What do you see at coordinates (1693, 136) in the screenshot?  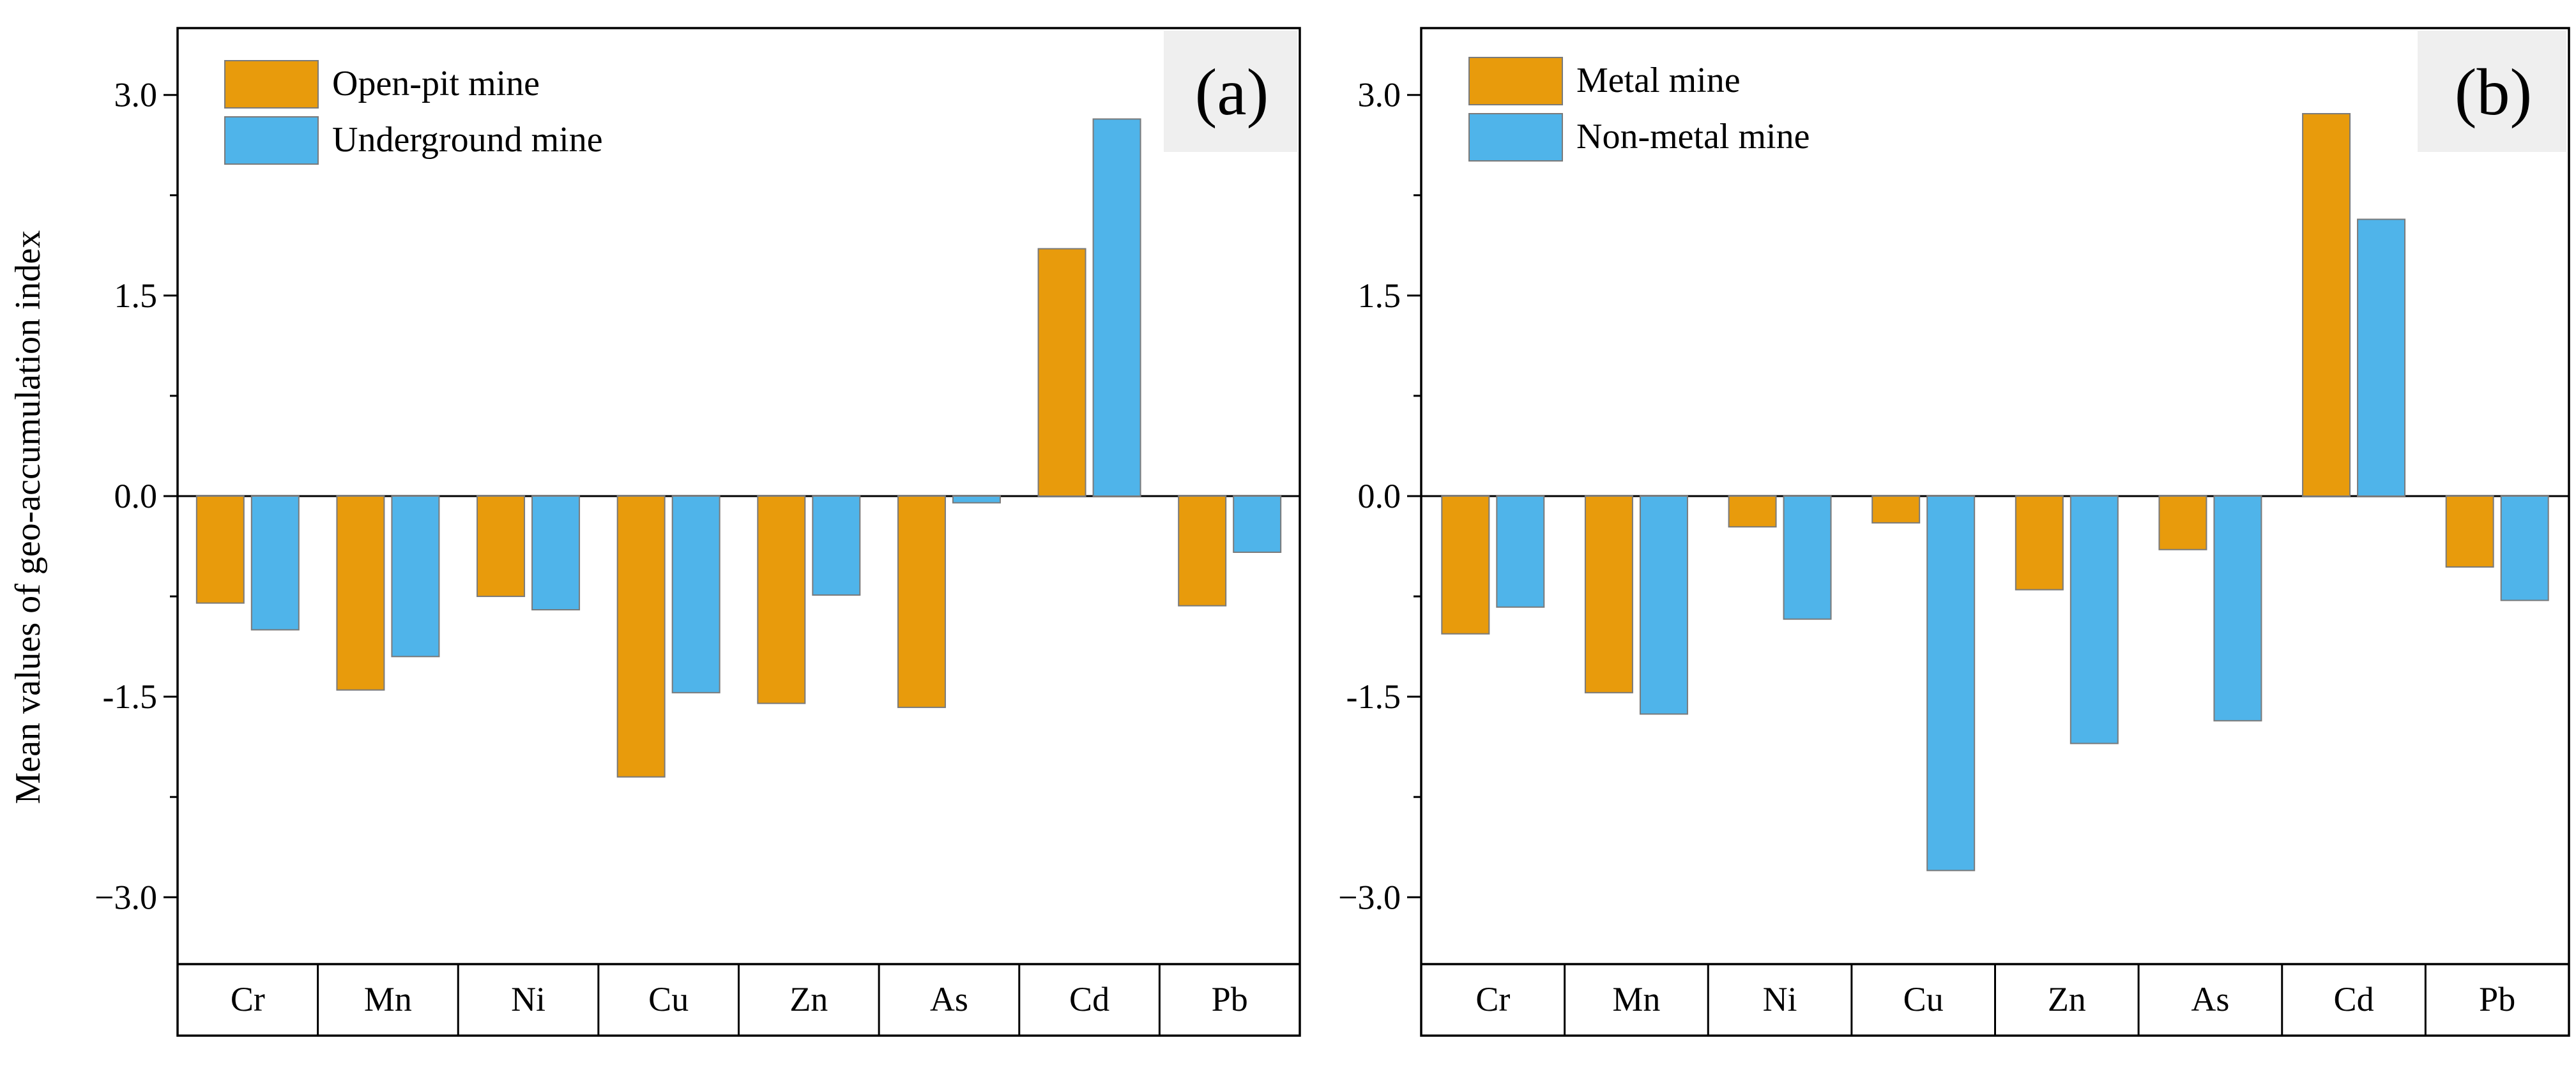 I see `legend-label: Non-metal mine` at bounding box center [1693, 136].